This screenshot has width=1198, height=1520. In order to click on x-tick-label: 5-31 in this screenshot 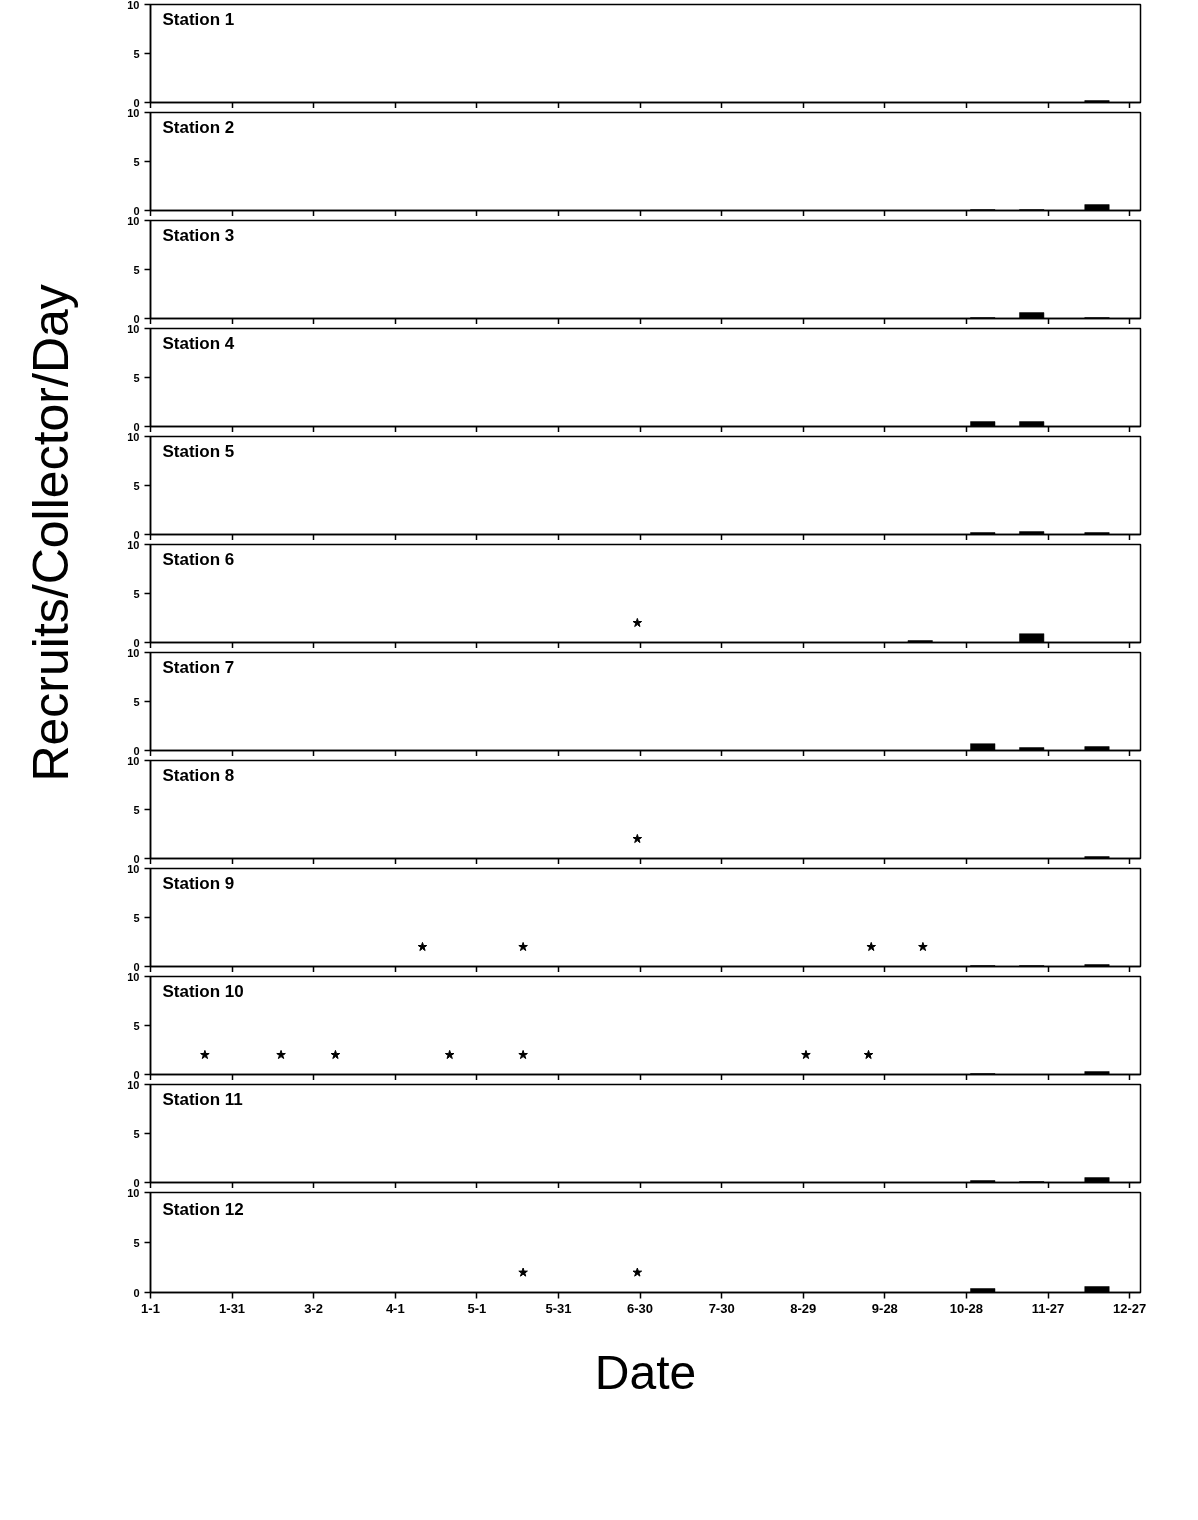, I will do `click(558, 1308)`.